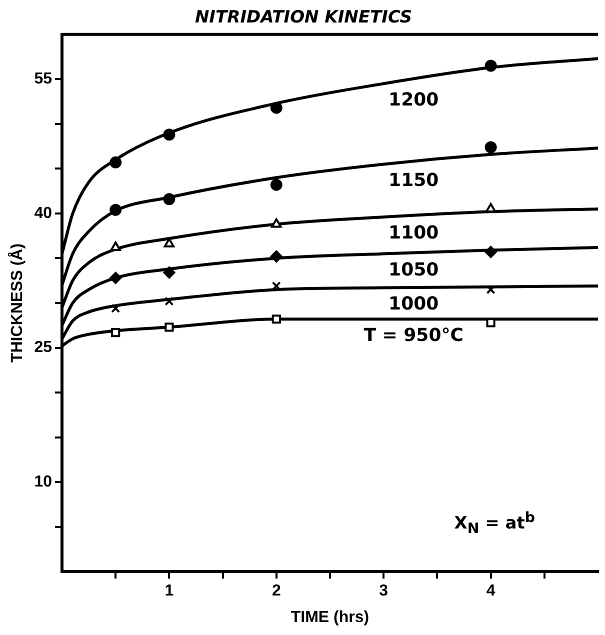 This screenshot has width=605, height=635. I want to click on y-axis-title: THICKNESS (Å), so click(16, 303).